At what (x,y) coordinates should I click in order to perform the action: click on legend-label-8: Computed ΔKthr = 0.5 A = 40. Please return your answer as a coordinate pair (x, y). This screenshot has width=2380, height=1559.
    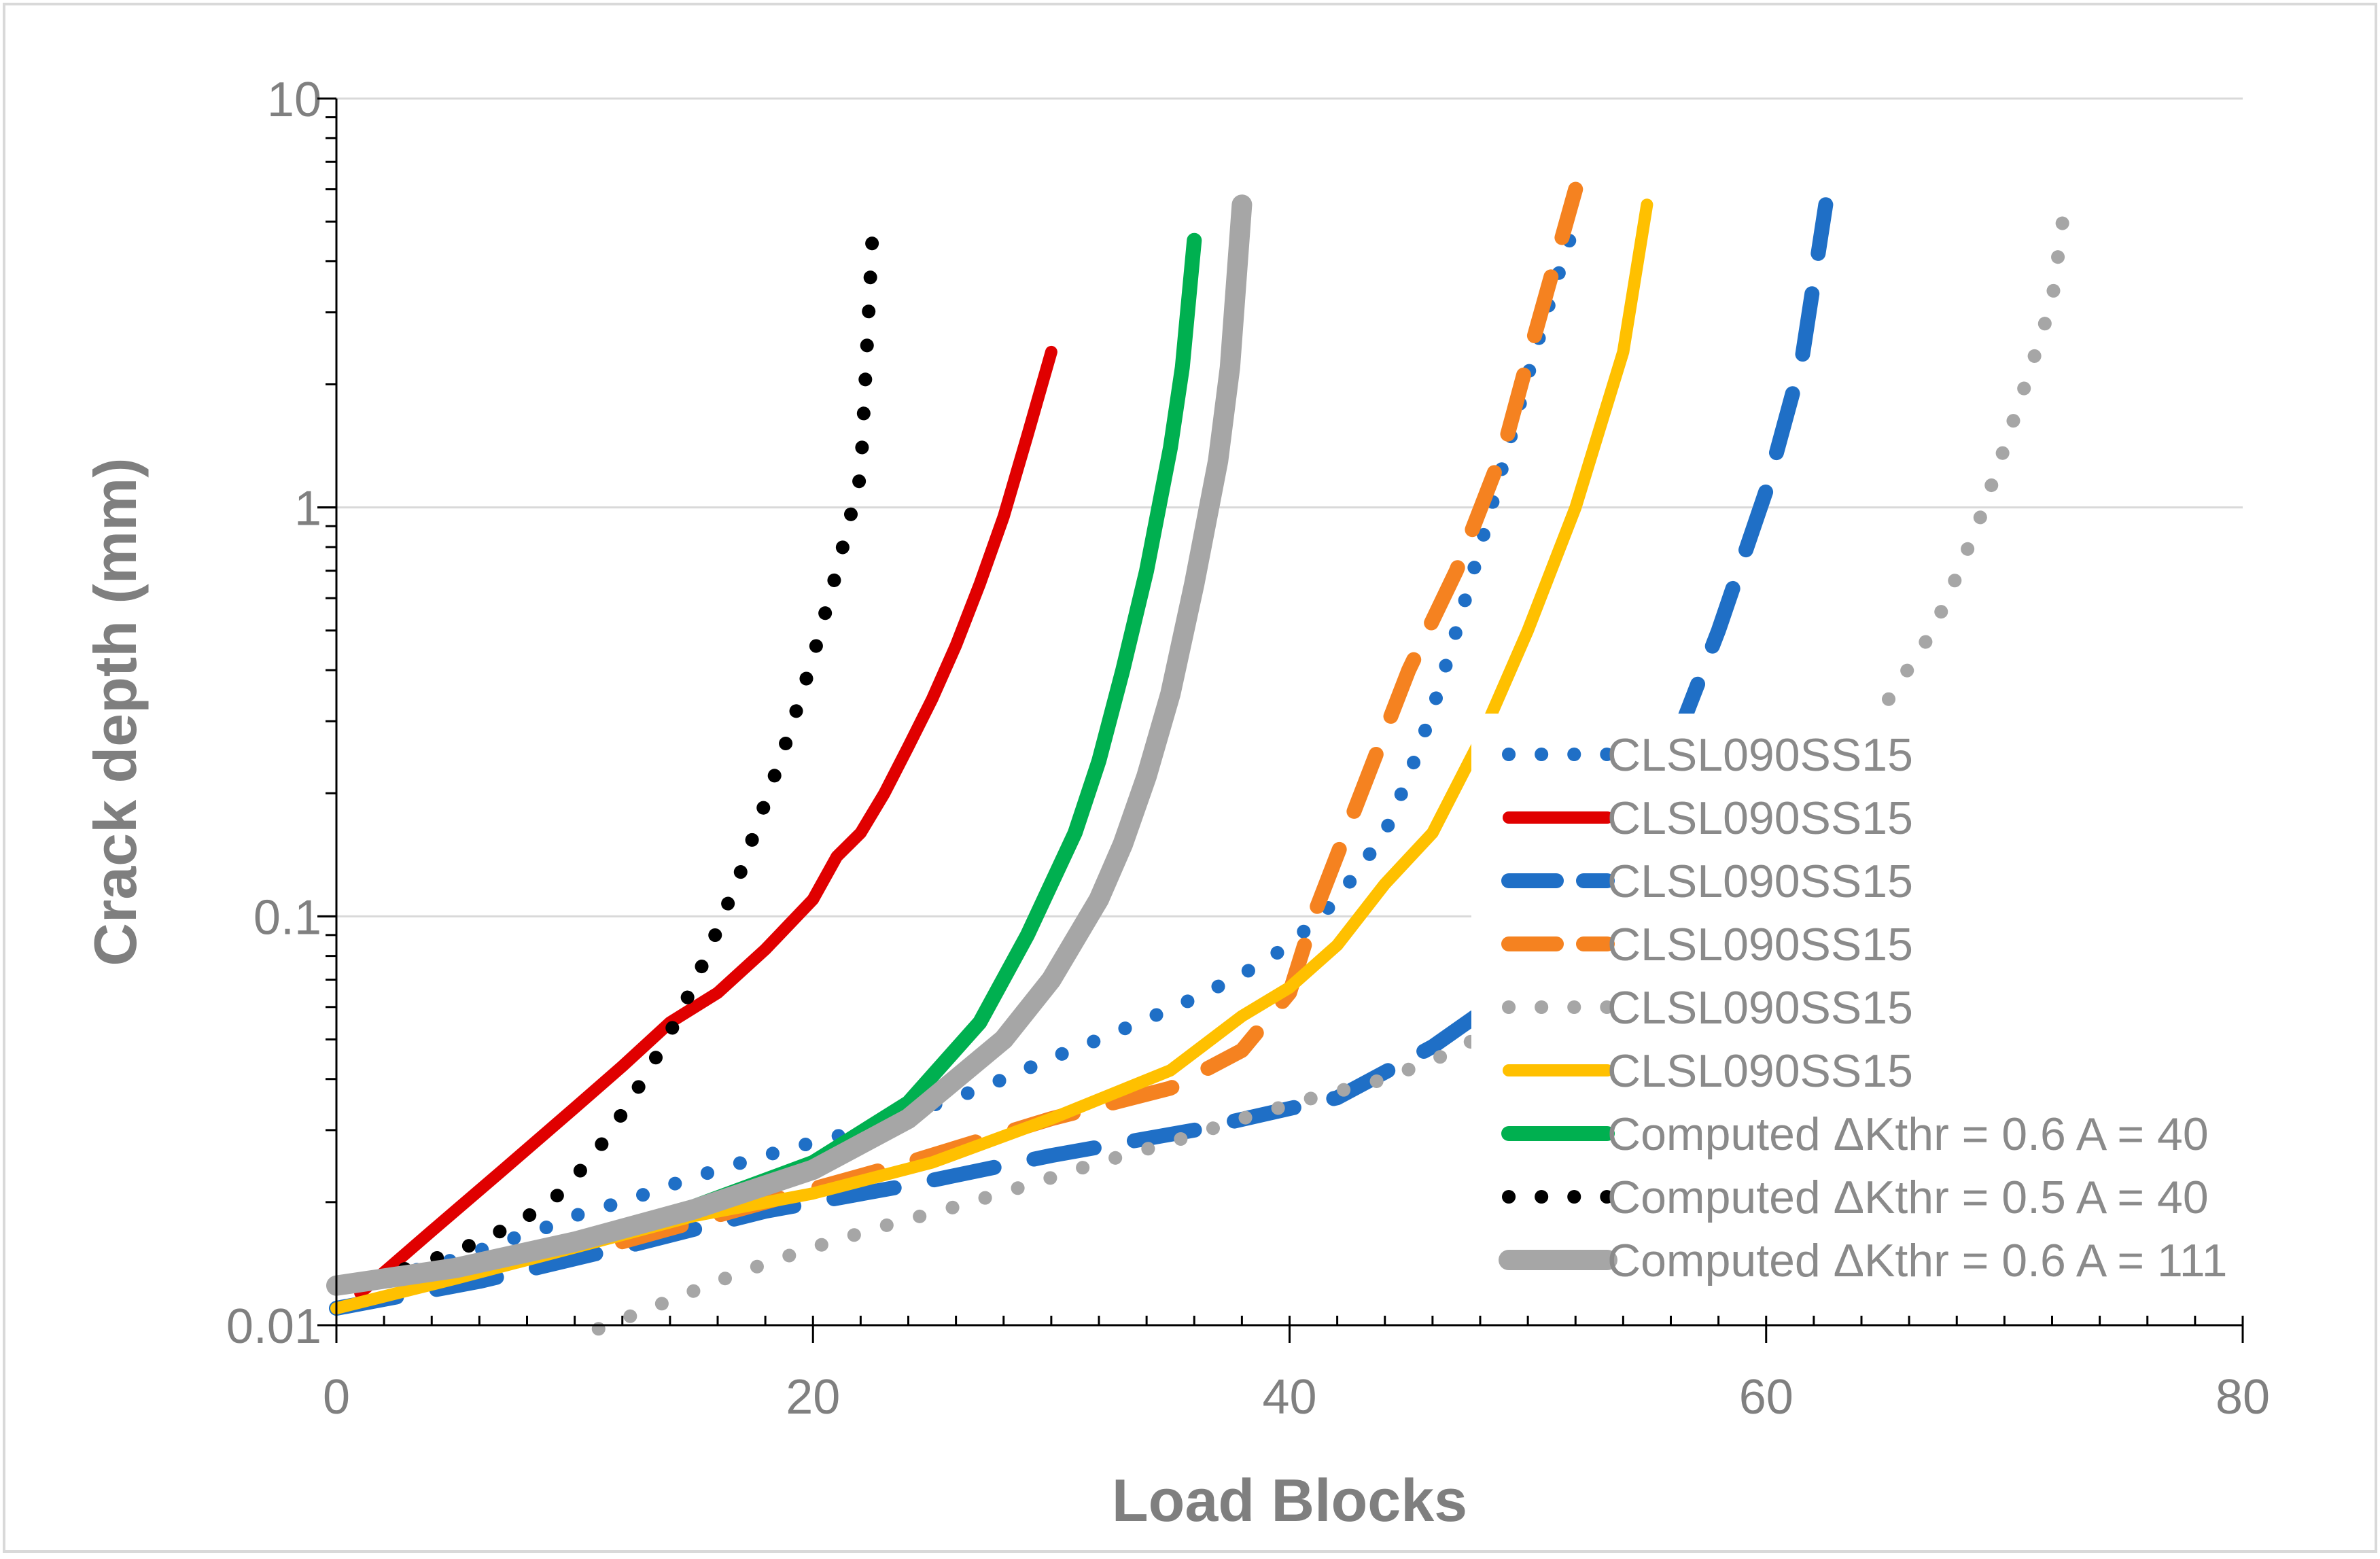
    Looking at the image, I should click on (1908, 1197).